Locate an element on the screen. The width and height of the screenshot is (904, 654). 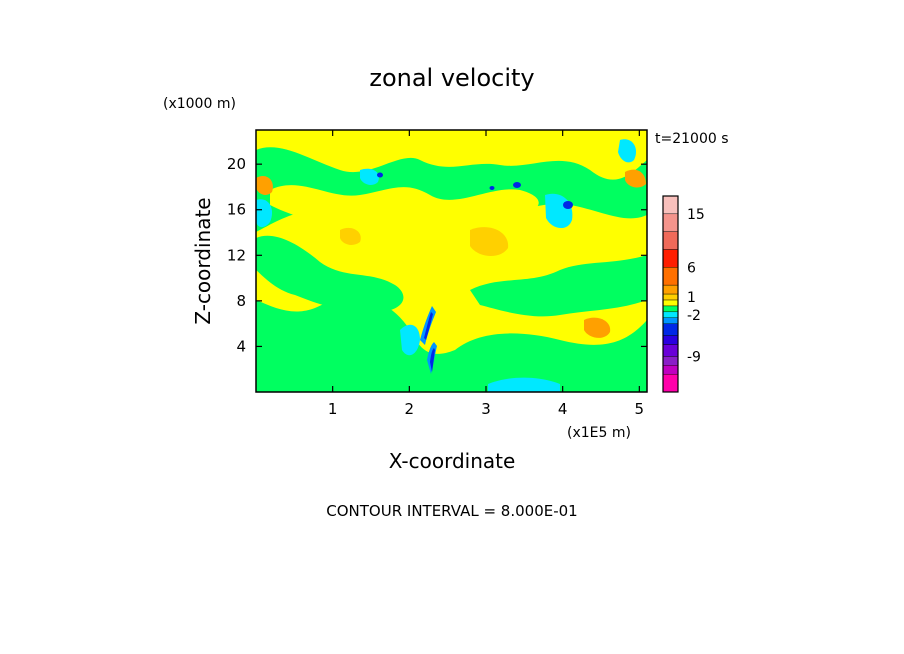
chart-title: zonal velocity is located at coordinates (451, 78).